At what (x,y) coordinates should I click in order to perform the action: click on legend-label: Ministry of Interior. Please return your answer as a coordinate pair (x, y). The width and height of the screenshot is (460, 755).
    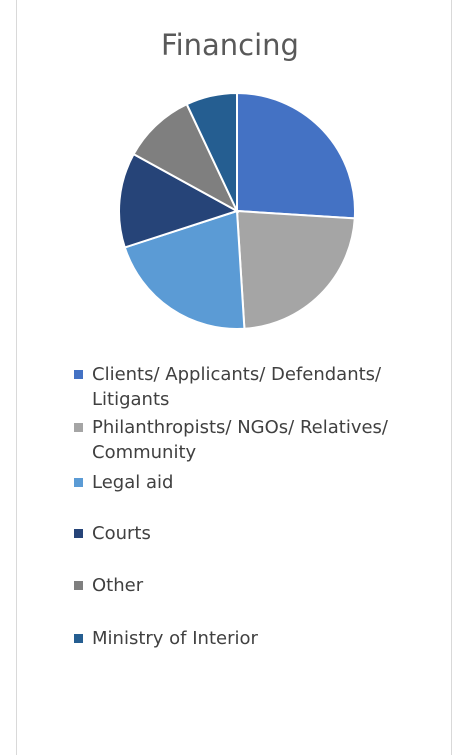
    Looking at the image, I should click on (175, 638).